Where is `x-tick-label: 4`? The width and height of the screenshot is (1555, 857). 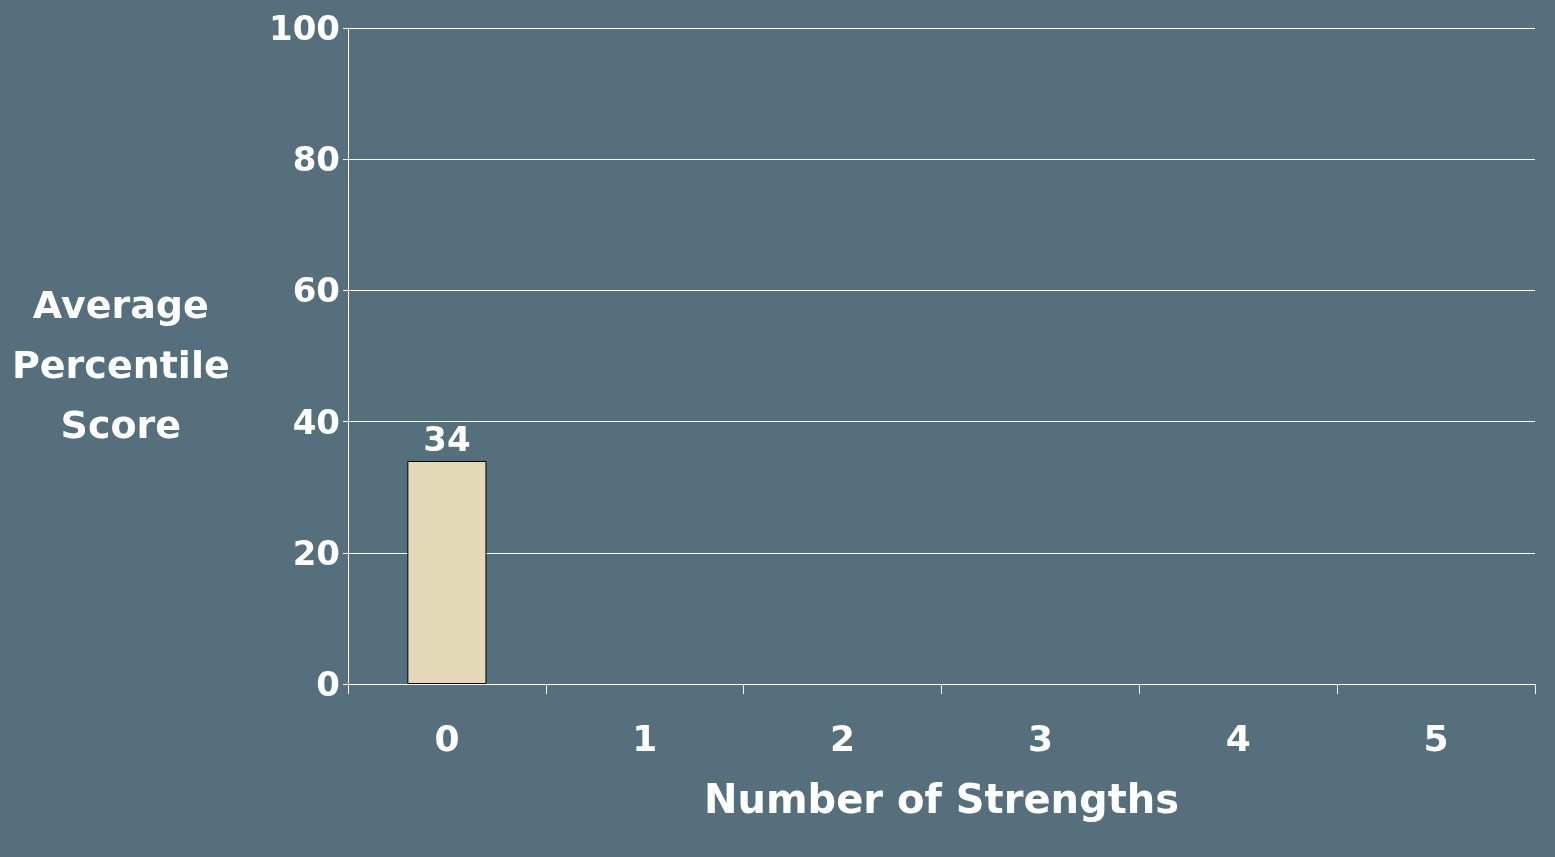 x-tick-label: 4 is located at coordinates (1238, 738).